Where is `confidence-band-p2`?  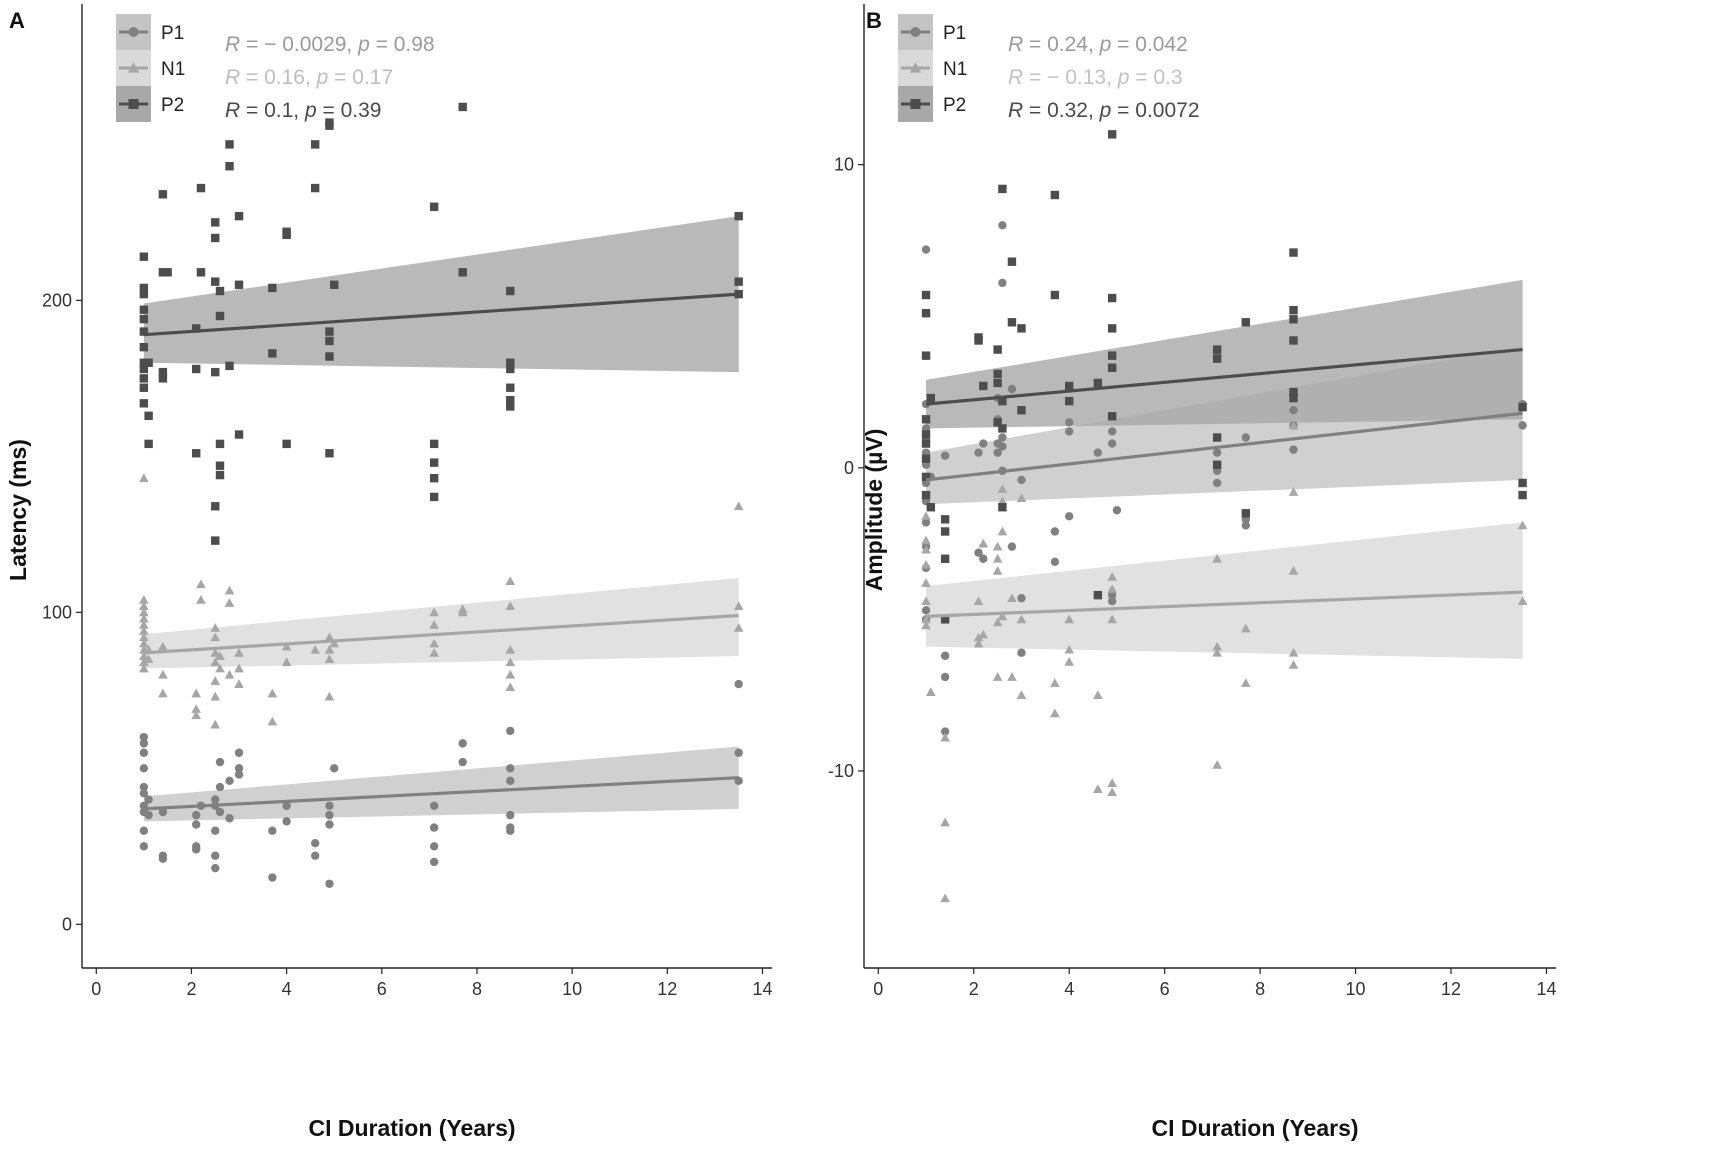 confidence-band-p2 is located at coordinates (441, 294).